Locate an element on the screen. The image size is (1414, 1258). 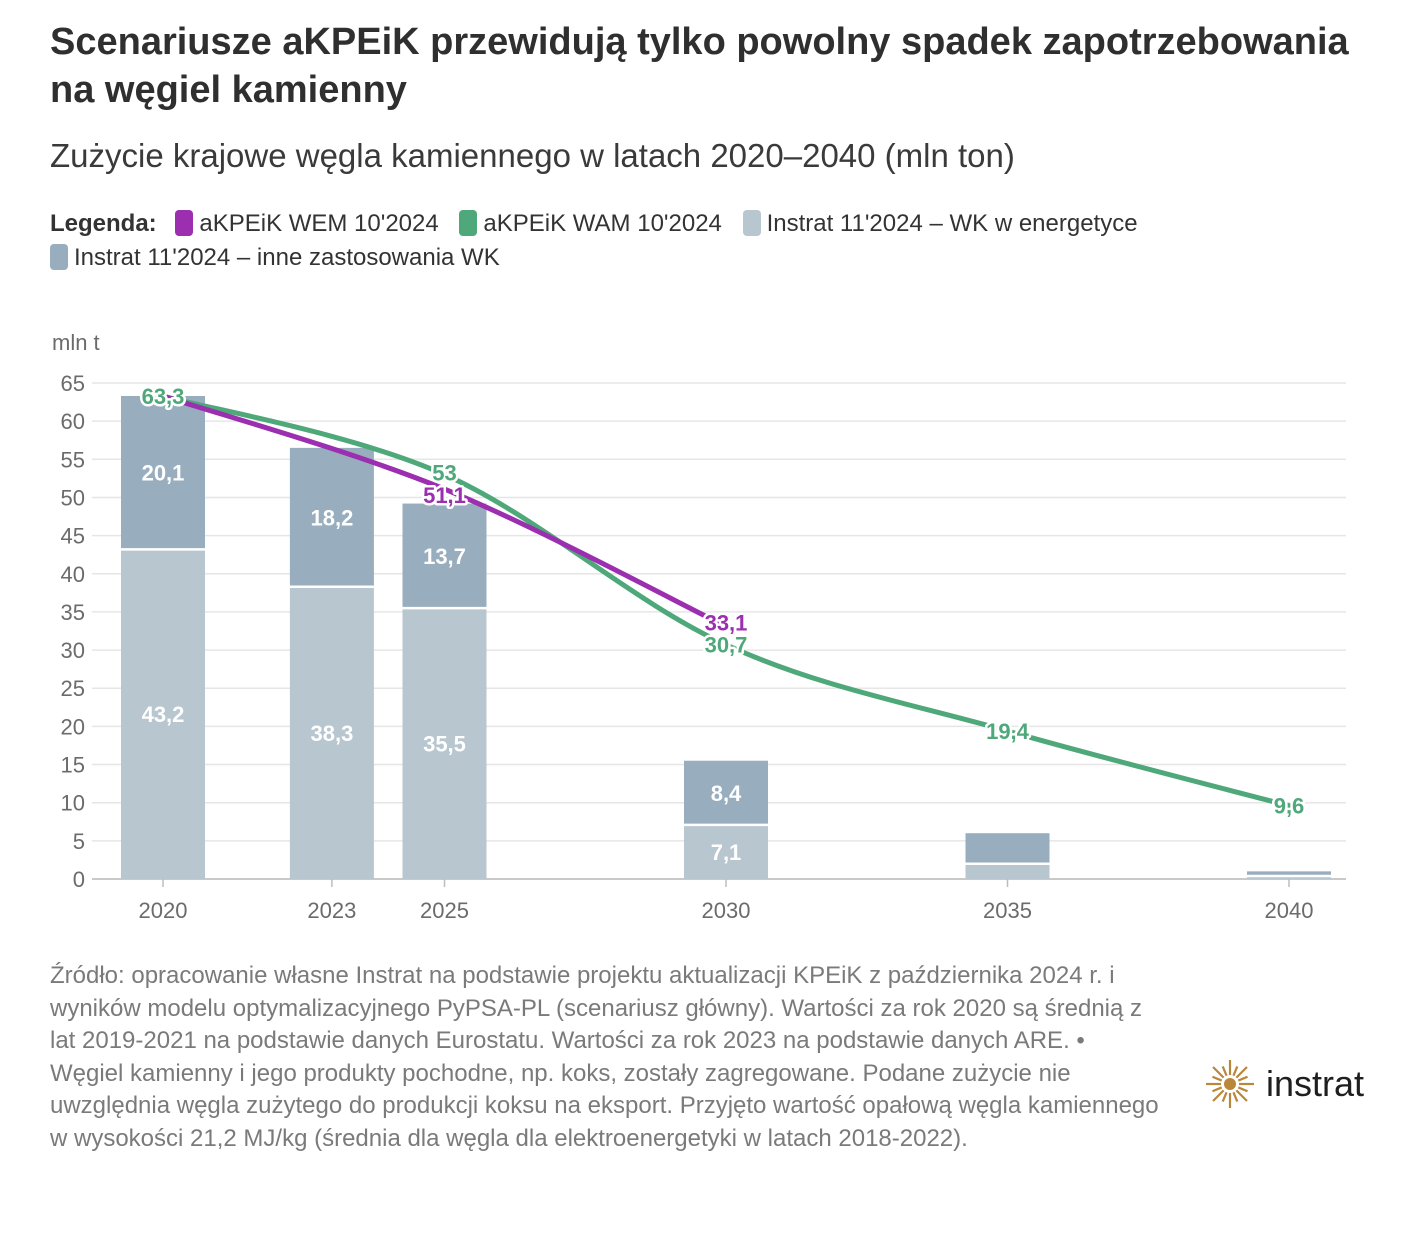
bar-energy-2030 is located at coordinates (726, 851).